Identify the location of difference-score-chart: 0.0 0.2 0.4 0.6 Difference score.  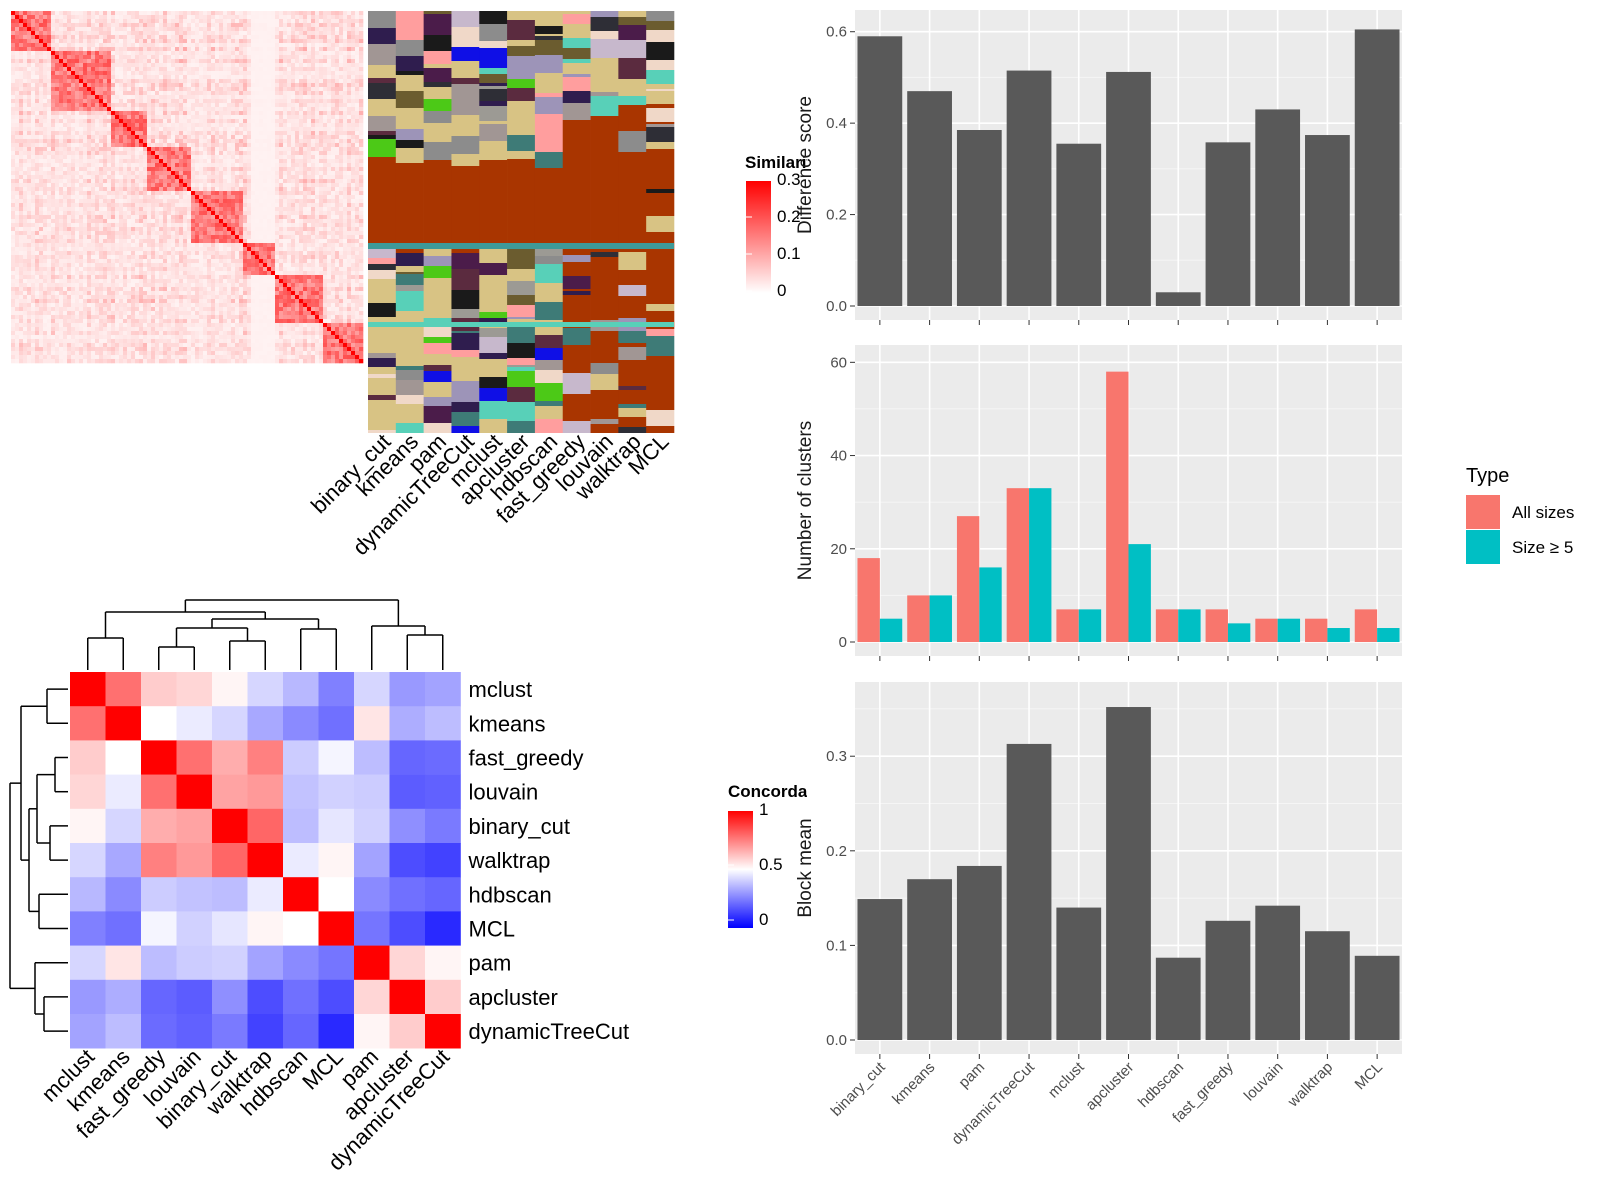
(1098, 167).